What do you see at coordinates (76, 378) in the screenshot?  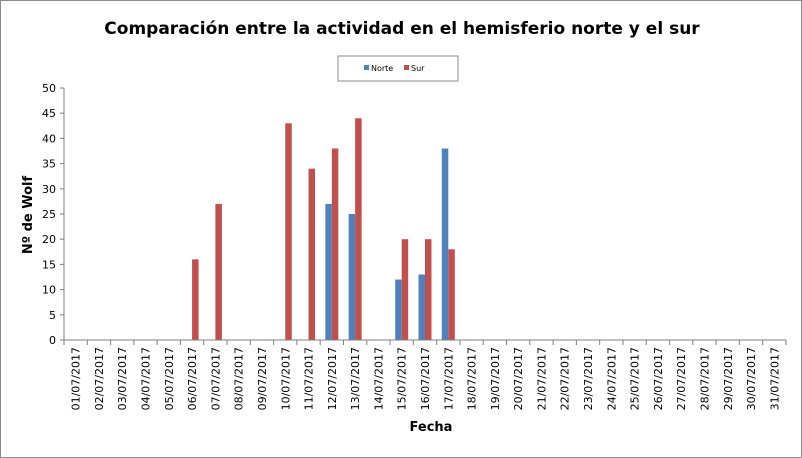 I see `x-tick-label: 01/07/2017` at bounding box center [76, 378].